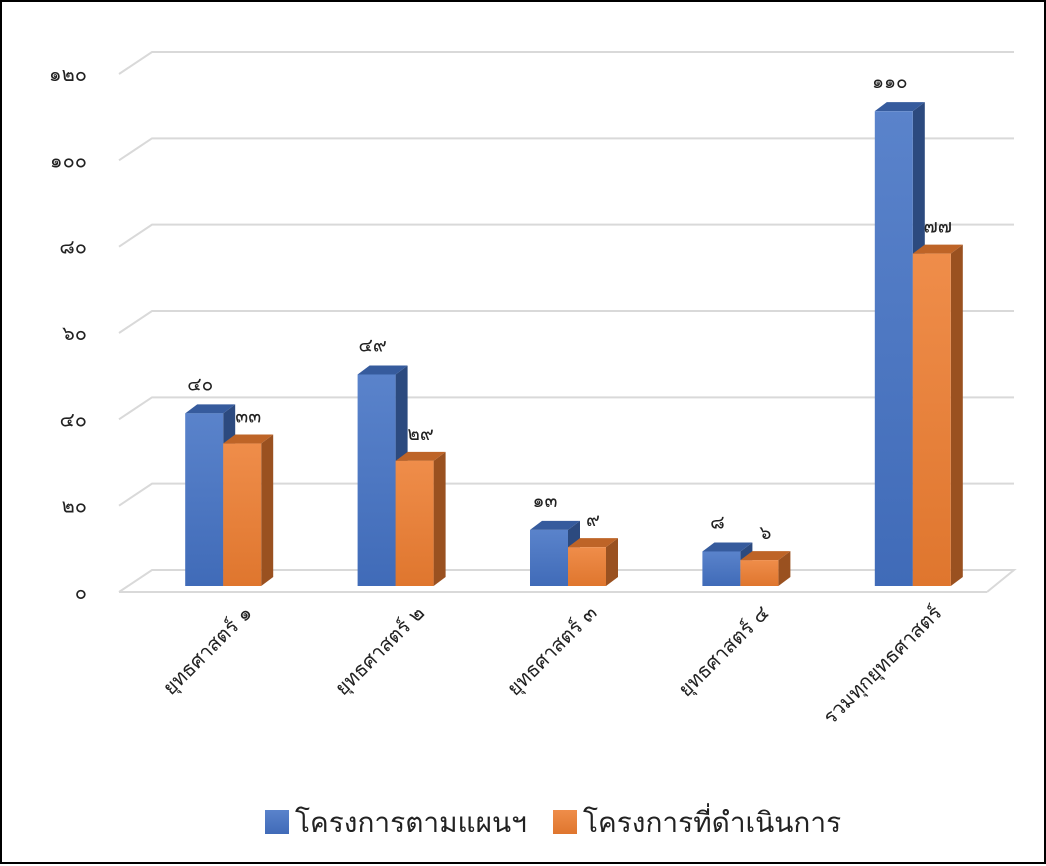 This screenshot has height=866, width=1046. I want to click on data-label: ๔๐, so click(200, 384).